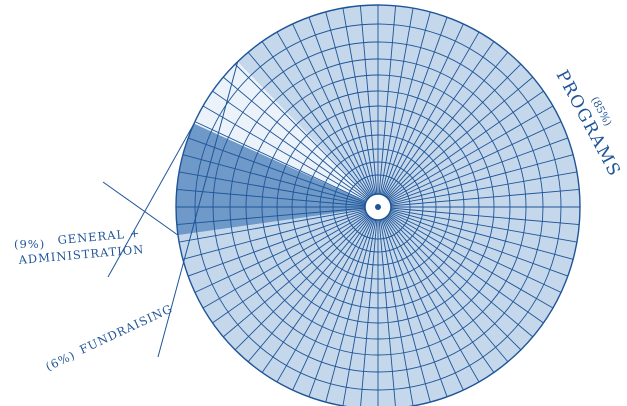 This screenshot has height=406, width=627. I want to click on slice-fundraising, so click(286, 134).